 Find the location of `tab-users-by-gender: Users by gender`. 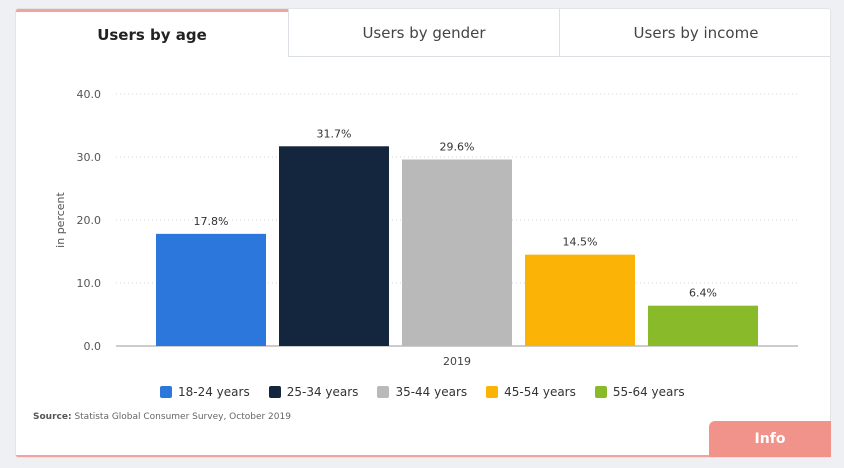

tab-users-by-gender: Users by gender is located at coordinates (423, 33).